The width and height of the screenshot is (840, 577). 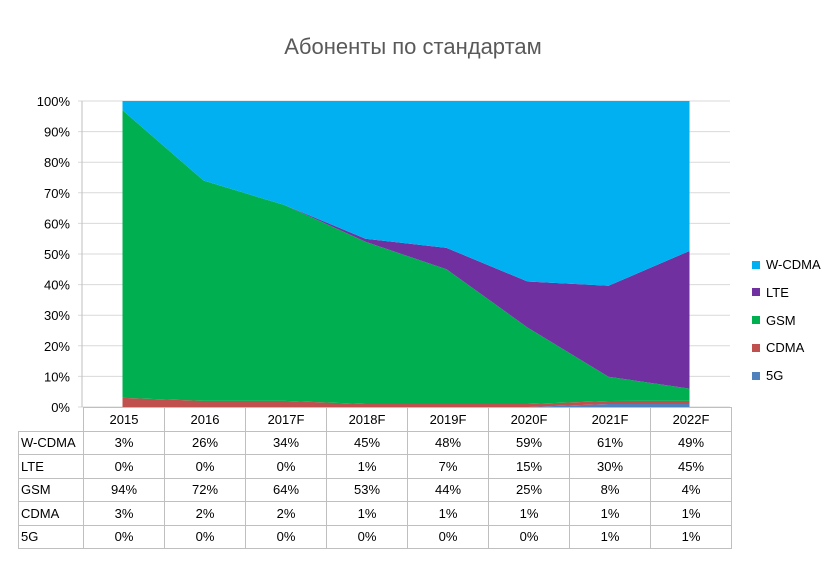 I want to click on data-label: 49%, so click(x=691, y=442).